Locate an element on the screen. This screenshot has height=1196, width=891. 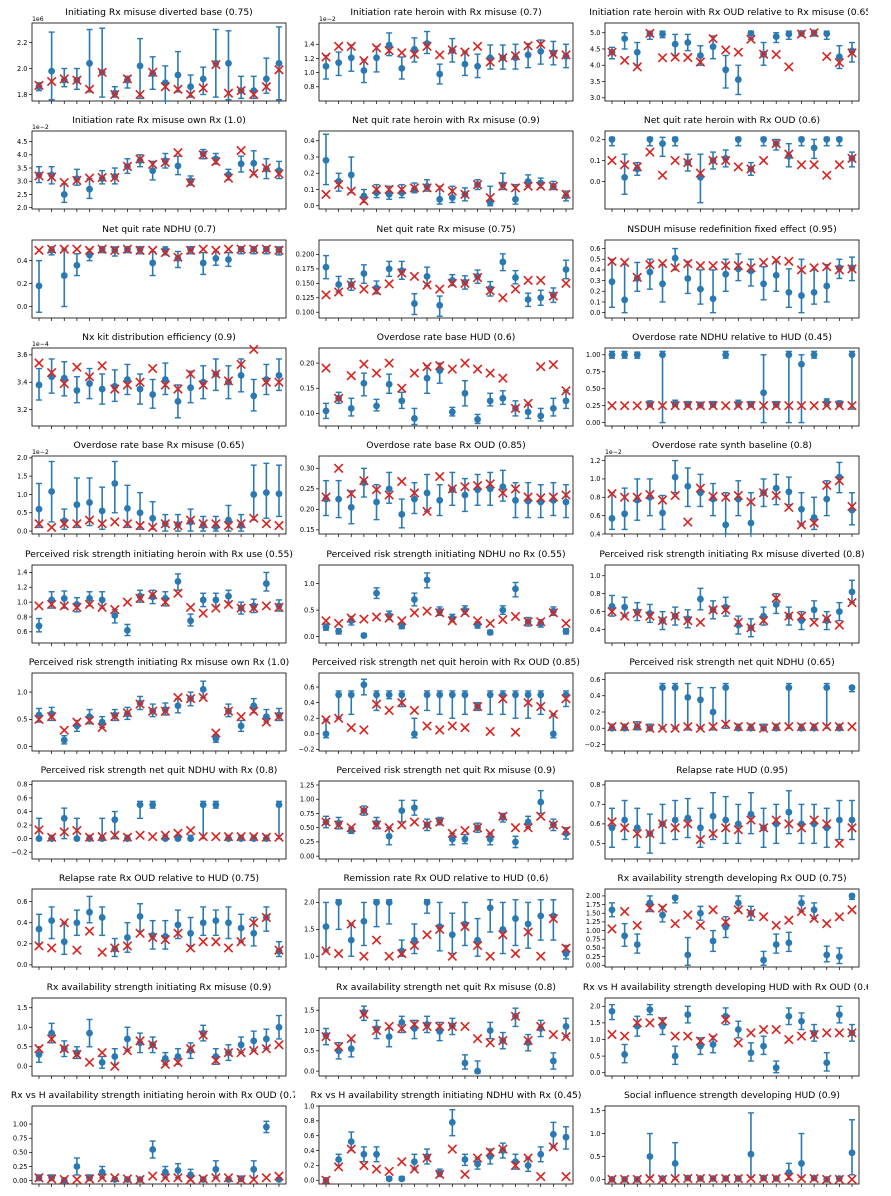
axis-exponent-label: 1e−2 is located at coordinates (40, 127).